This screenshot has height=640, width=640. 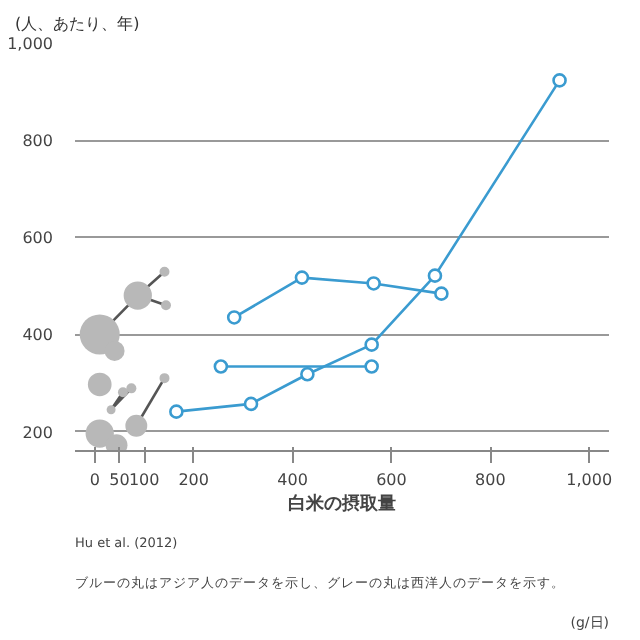 What do you see at coordinates (94, 480) in the screenshot?
I see `x-tick-label: 0` at bounding box center [94, 480].